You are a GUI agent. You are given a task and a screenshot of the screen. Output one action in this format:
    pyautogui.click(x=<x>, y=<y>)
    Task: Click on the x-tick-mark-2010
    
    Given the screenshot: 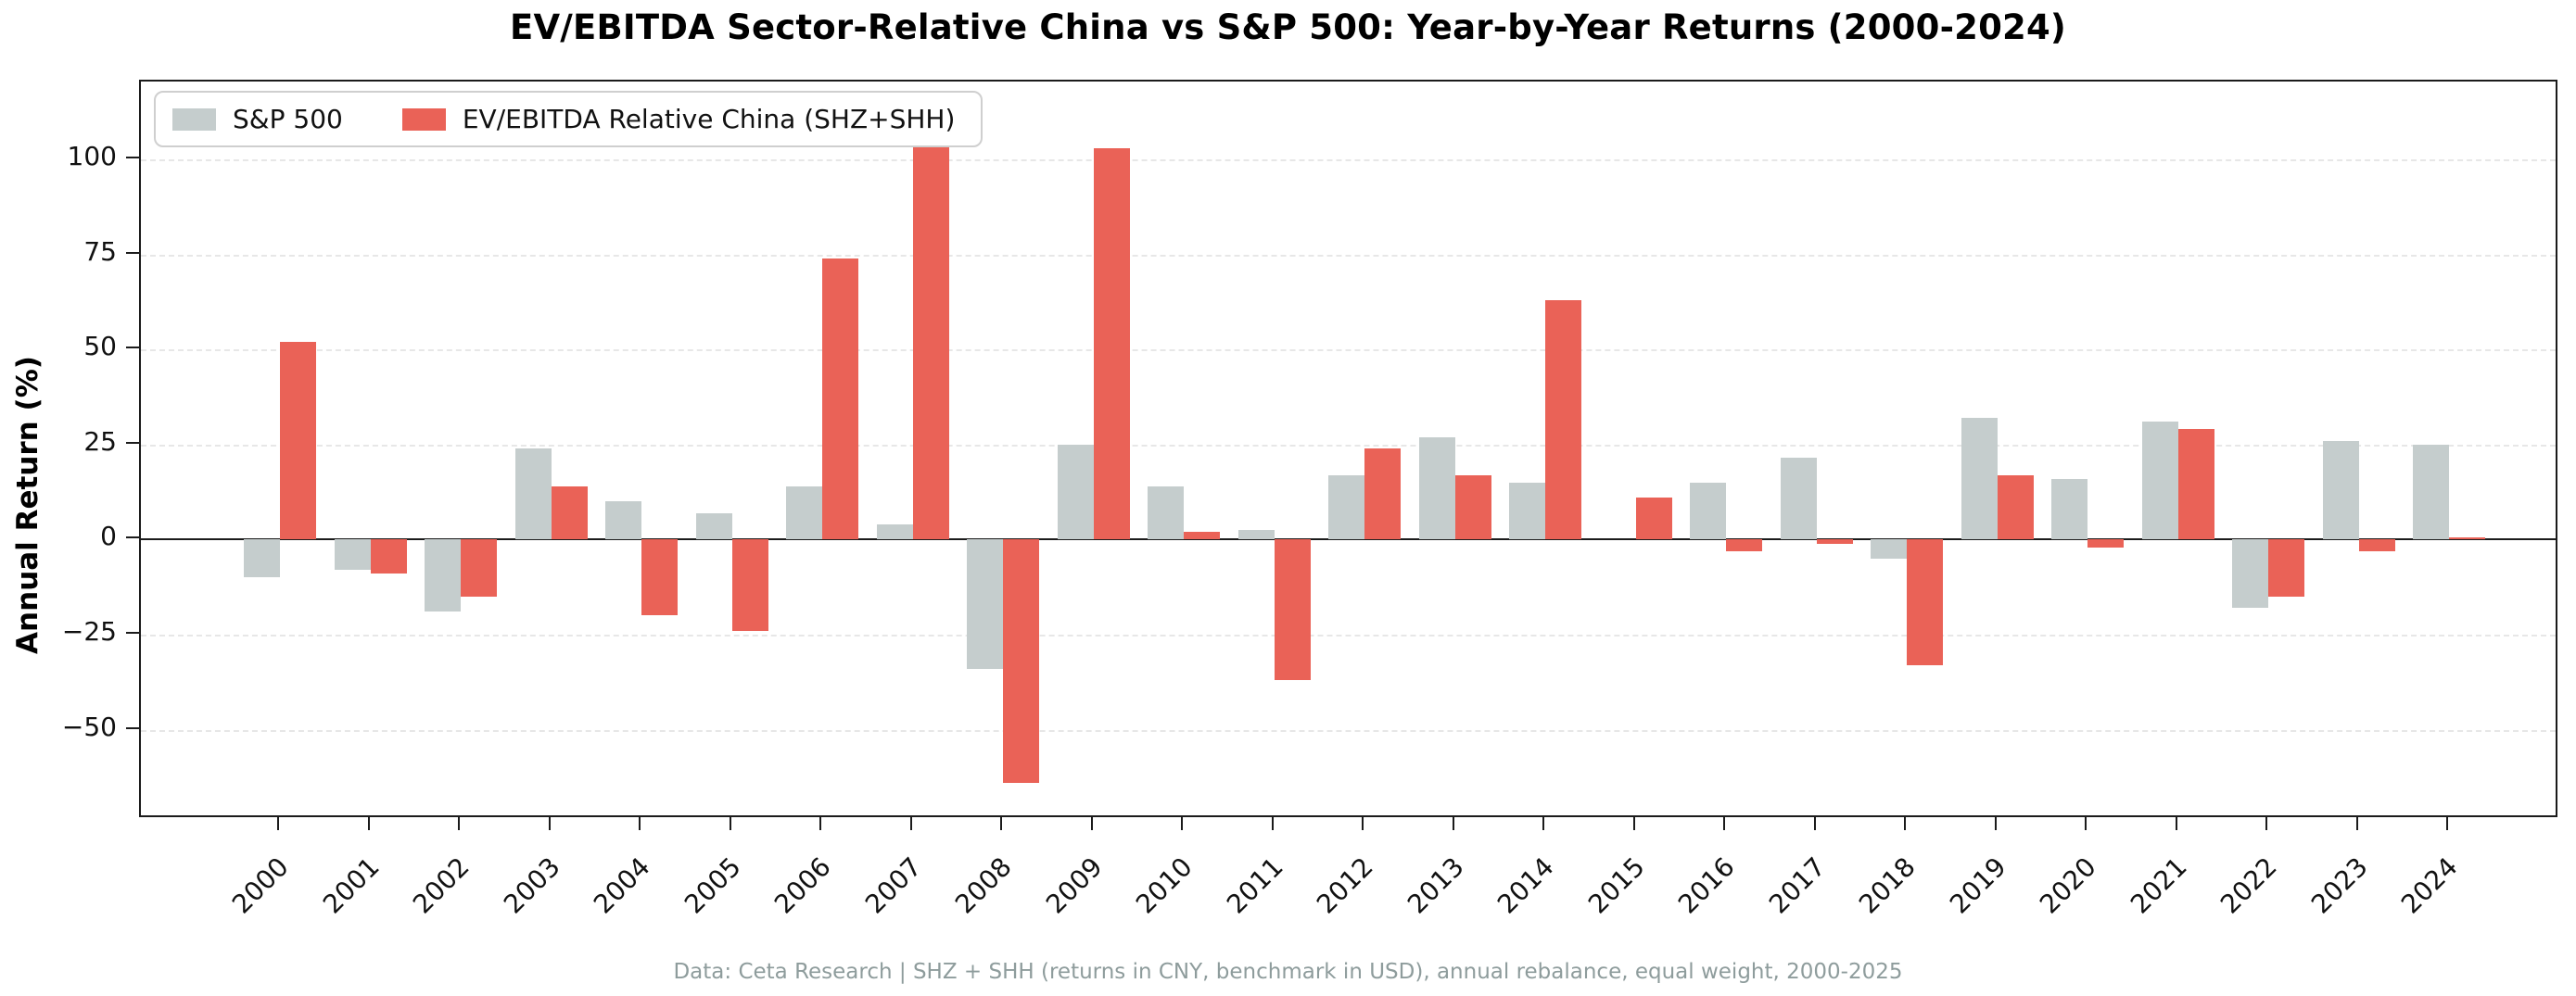 What is the action you would take?
    pyautogui.click(x=1182, y=824)
    